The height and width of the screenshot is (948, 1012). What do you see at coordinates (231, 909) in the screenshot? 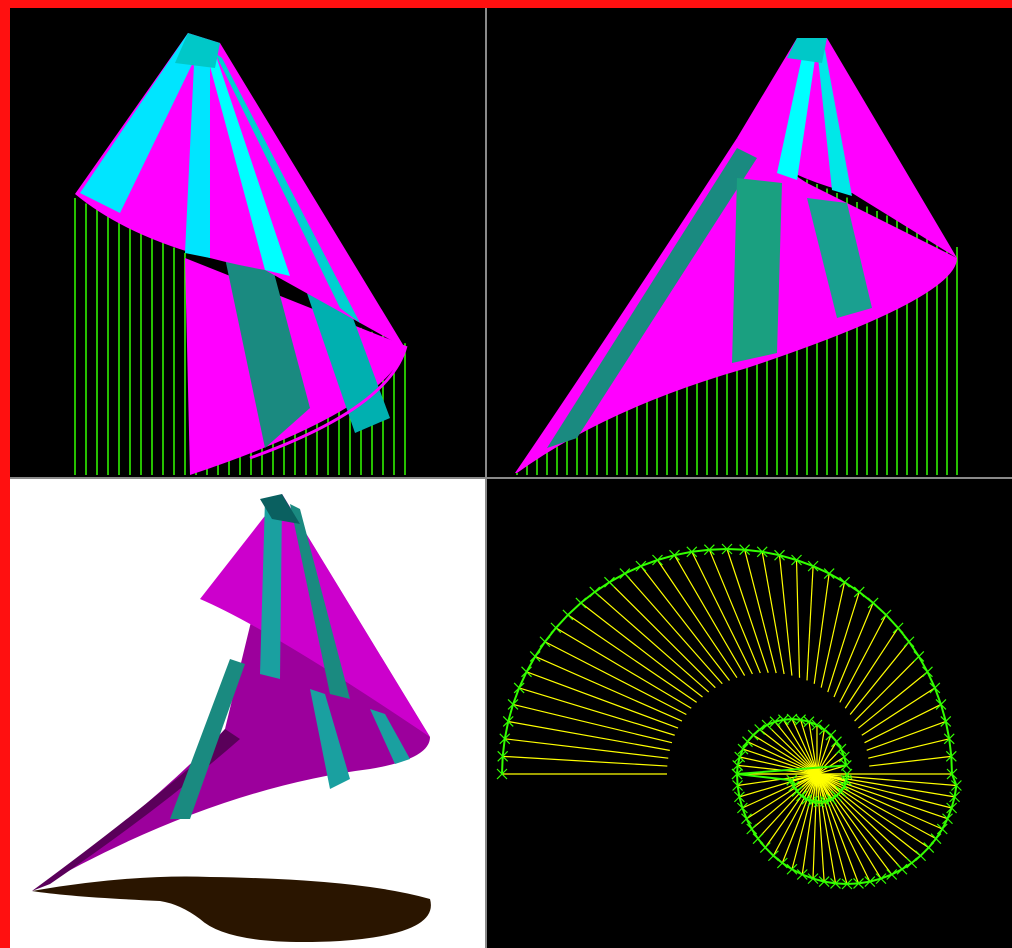
I see `cone-shadow` at bounding box center [231, 909].